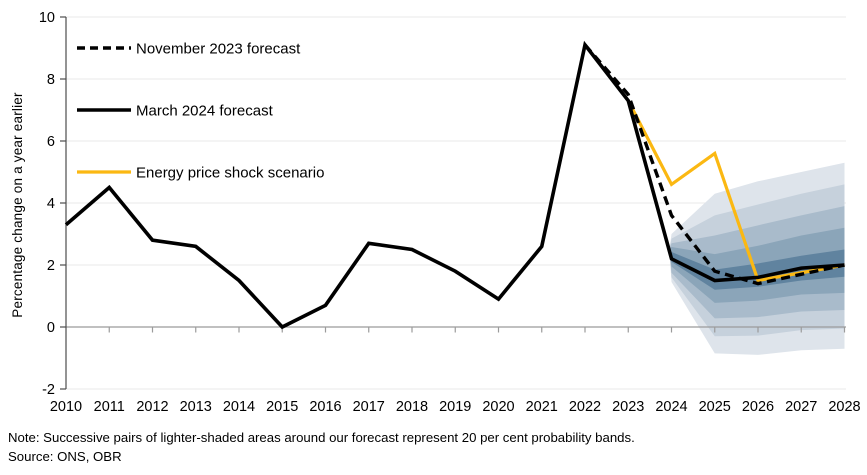 The width and height of the screenshot is (867, 475). Describe the element at coordinates (542, 407) in the screenshot. I see `x-tick-label: 2021` at that location.